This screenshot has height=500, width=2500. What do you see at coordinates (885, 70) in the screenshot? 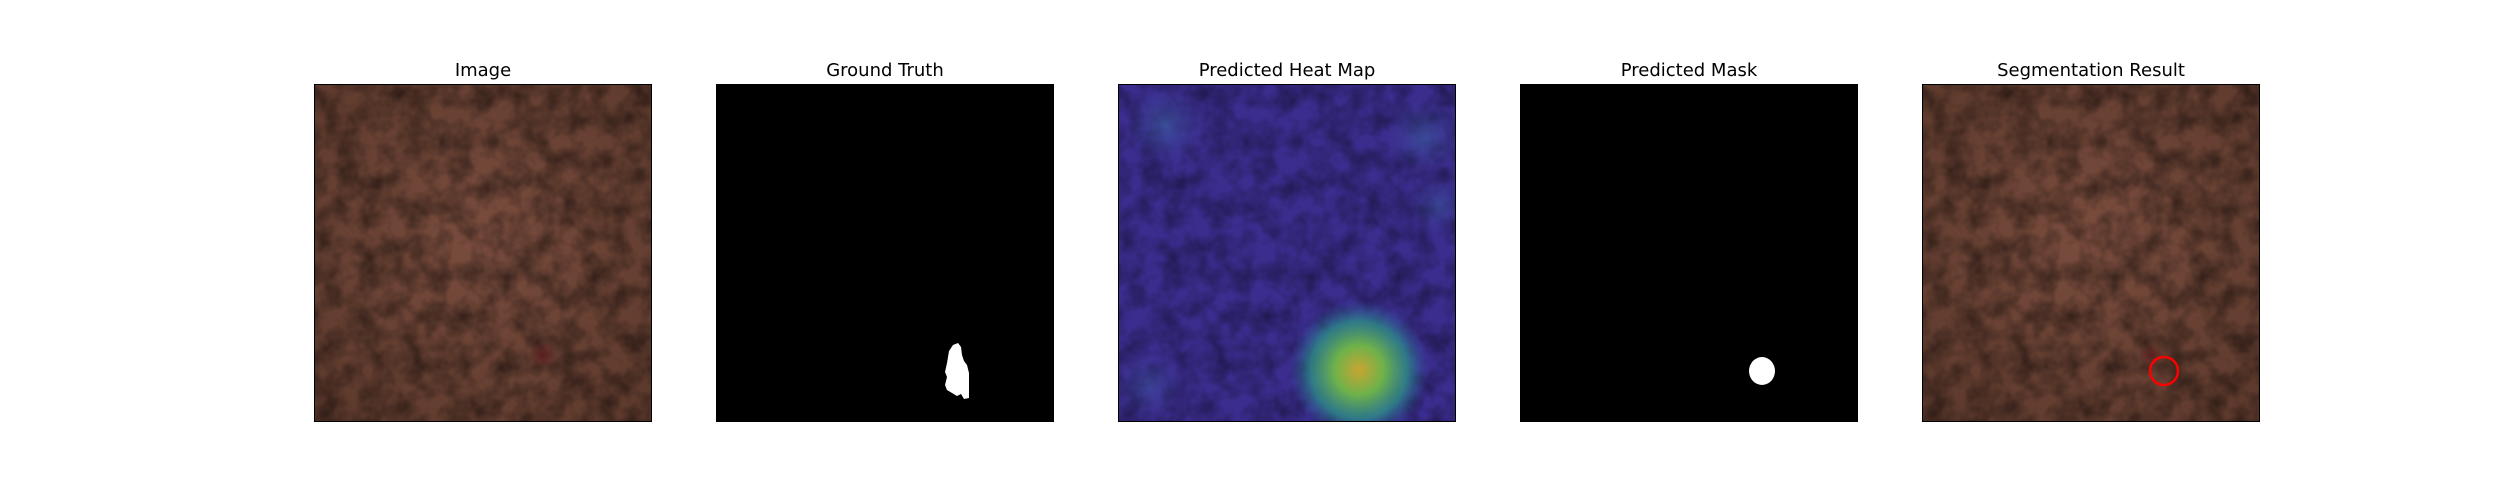
I see `panel-title: Ground Truth` at bounding box center [885, 70].